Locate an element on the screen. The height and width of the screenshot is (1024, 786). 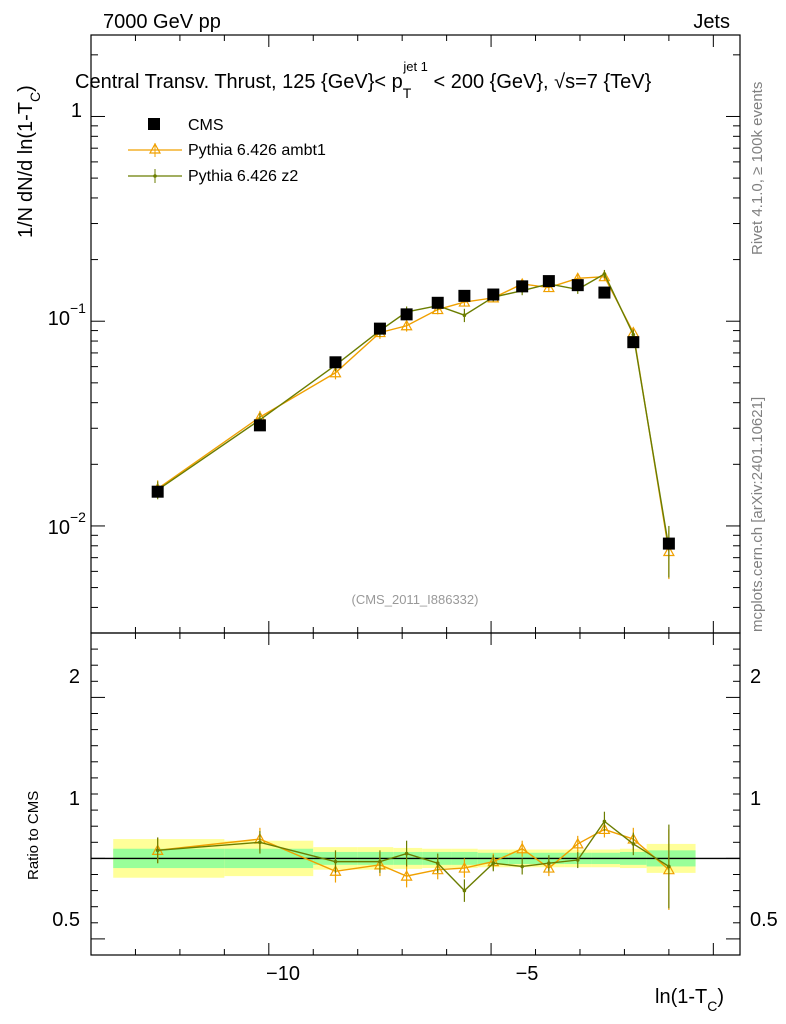
analysis-watermark: (CMS_2011_I886332) is located at coordinates (415, 599).